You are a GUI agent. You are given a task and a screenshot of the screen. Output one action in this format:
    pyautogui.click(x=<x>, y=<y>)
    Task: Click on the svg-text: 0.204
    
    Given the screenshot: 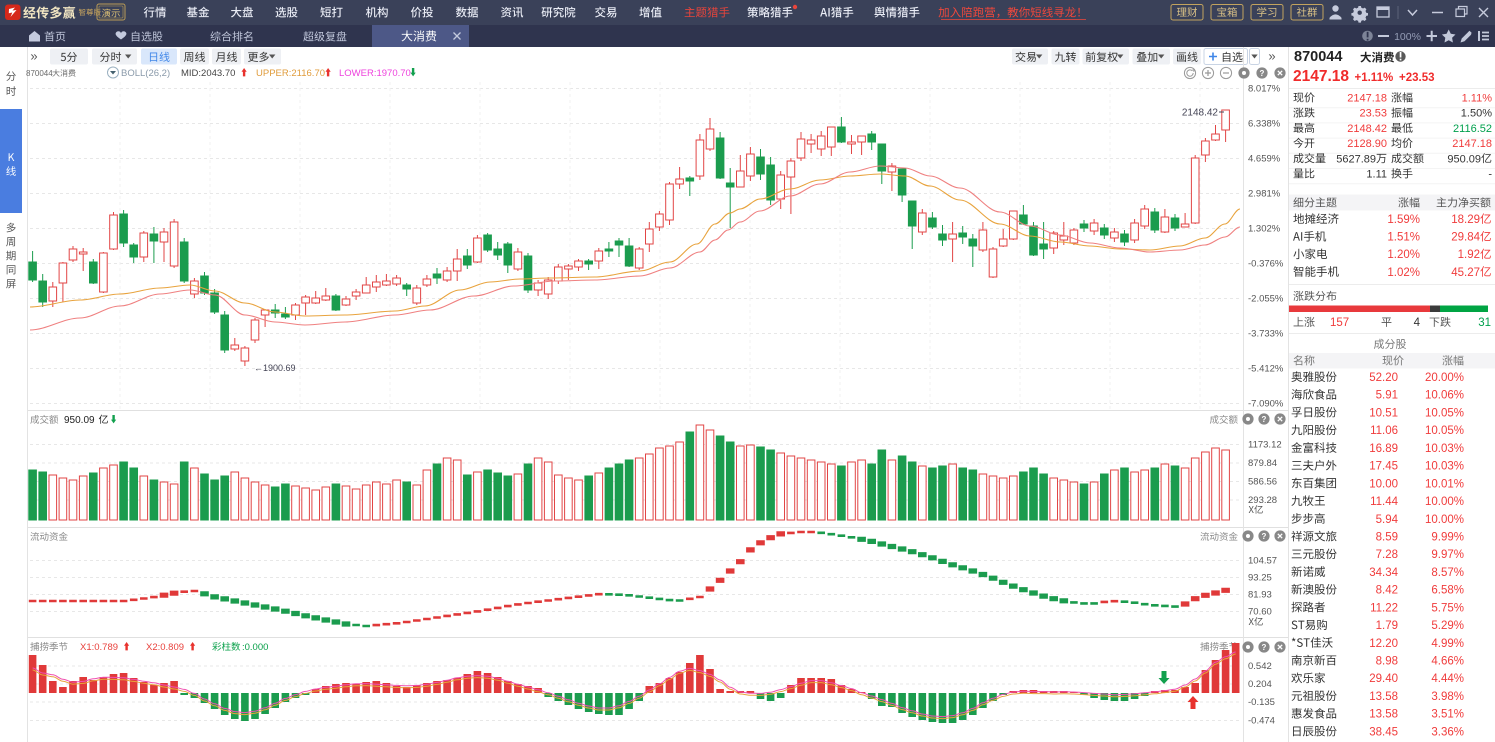 What is the action you would take?
    pyautogui.click(x=1260, y=684)
    